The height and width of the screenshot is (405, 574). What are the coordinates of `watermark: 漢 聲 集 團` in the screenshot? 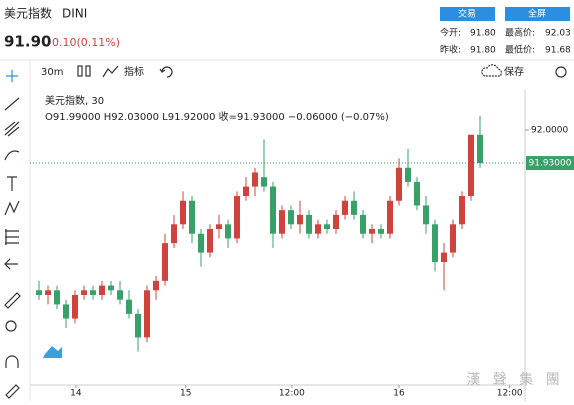 It's located at (514, 379).